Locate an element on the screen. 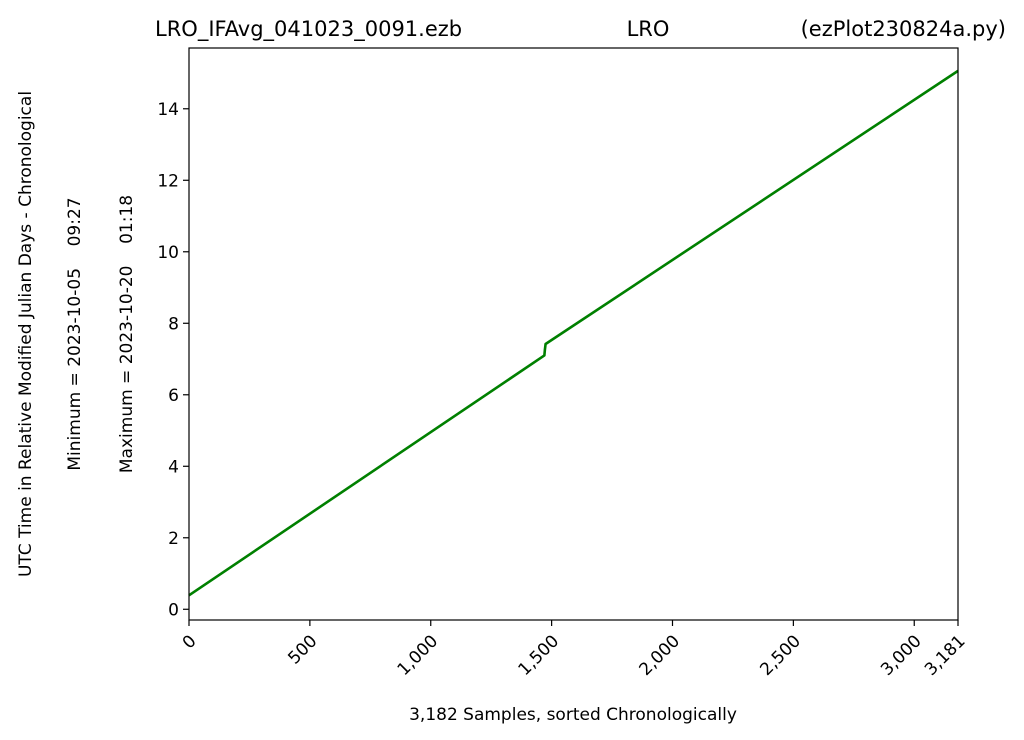 The image size is (1024, 740). x-tick-label: 1,000 is located at coordinates (418, 655).